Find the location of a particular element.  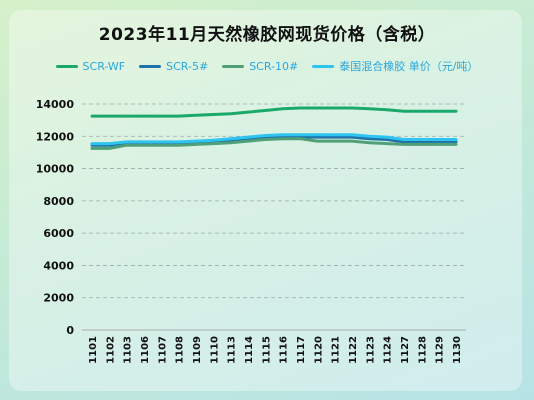

y-tick-label: 12000 is located at coordinates (55, 136).